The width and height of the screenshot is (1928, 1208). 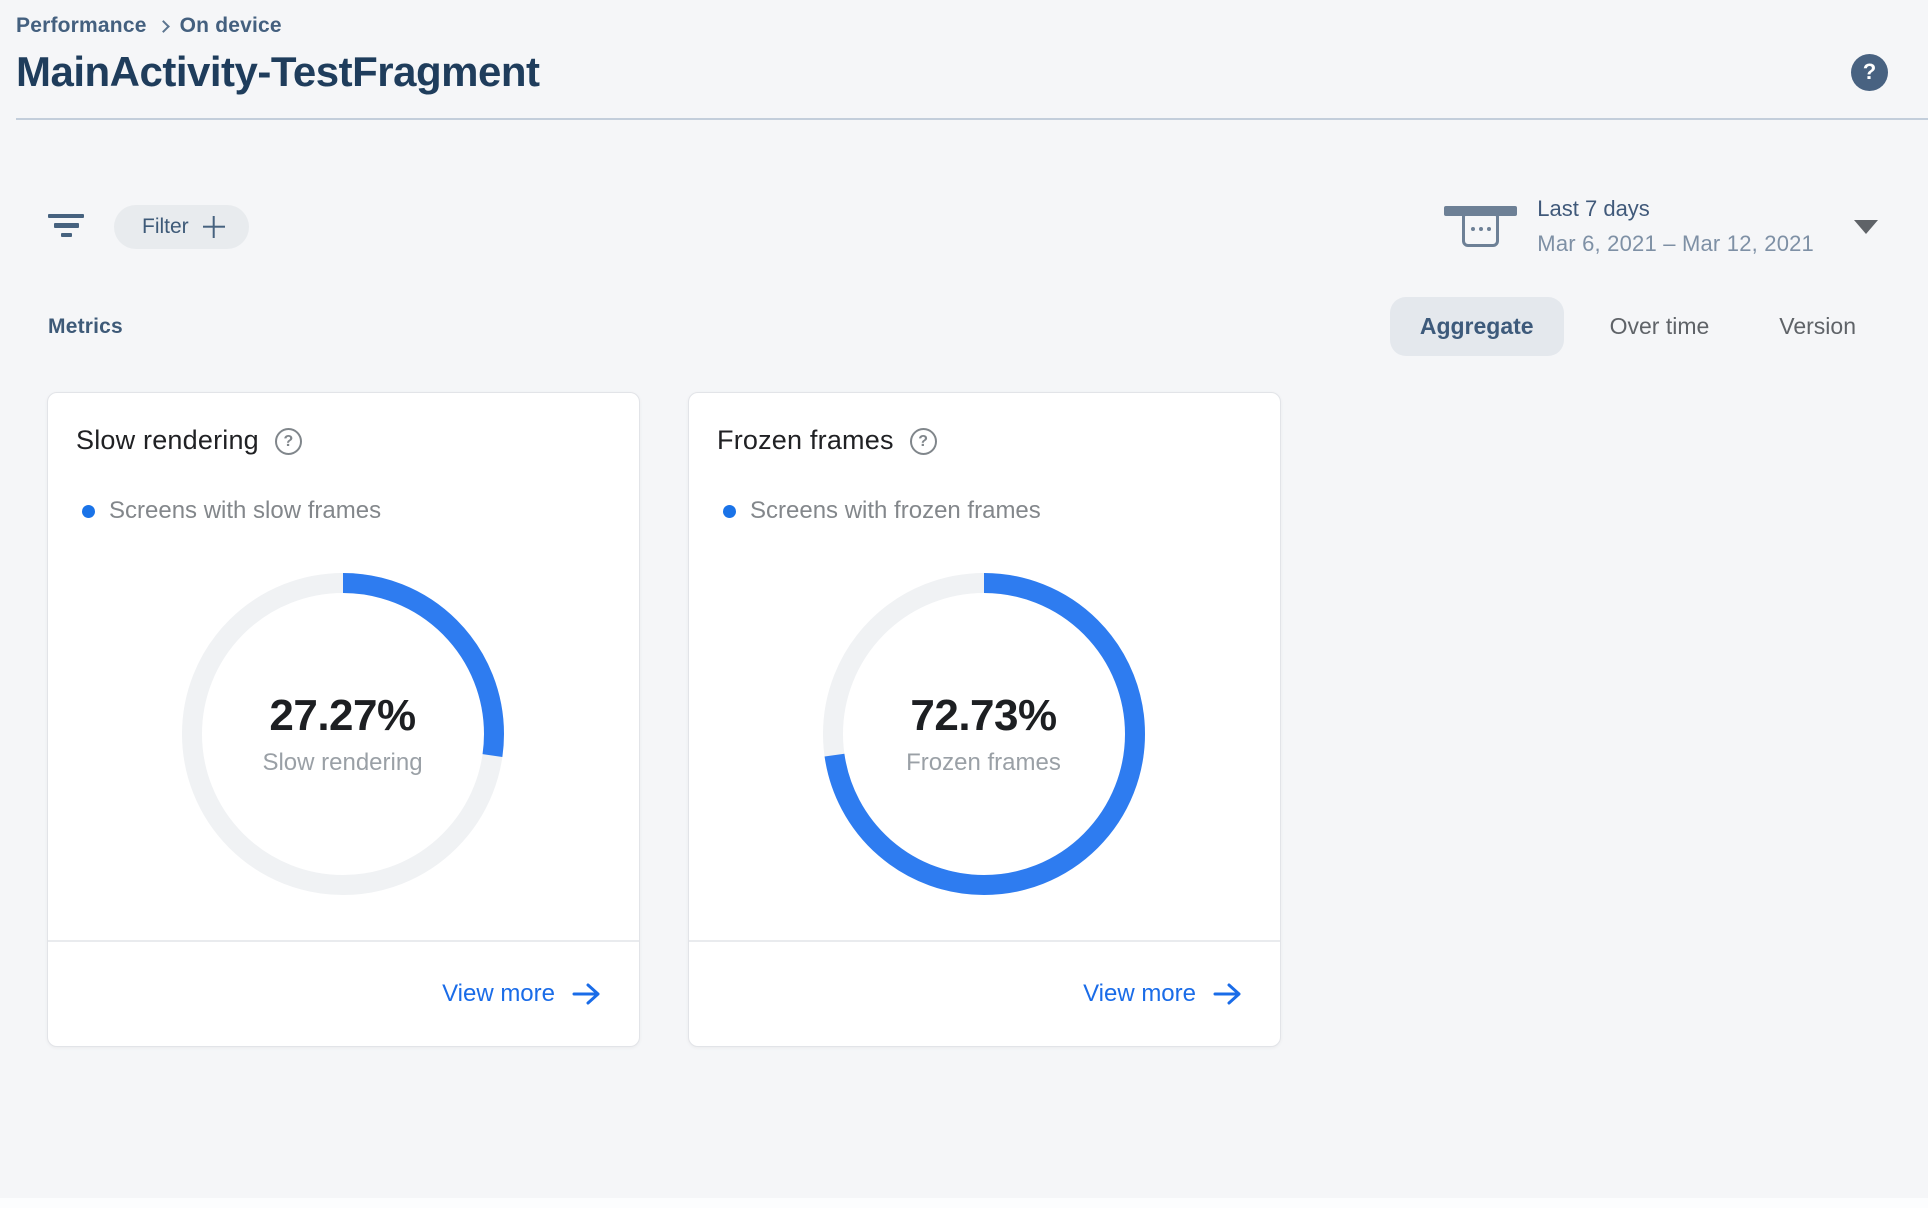 I want to click on donut-chart: 27.27% Slow rendering, so click(x=342, y=734).